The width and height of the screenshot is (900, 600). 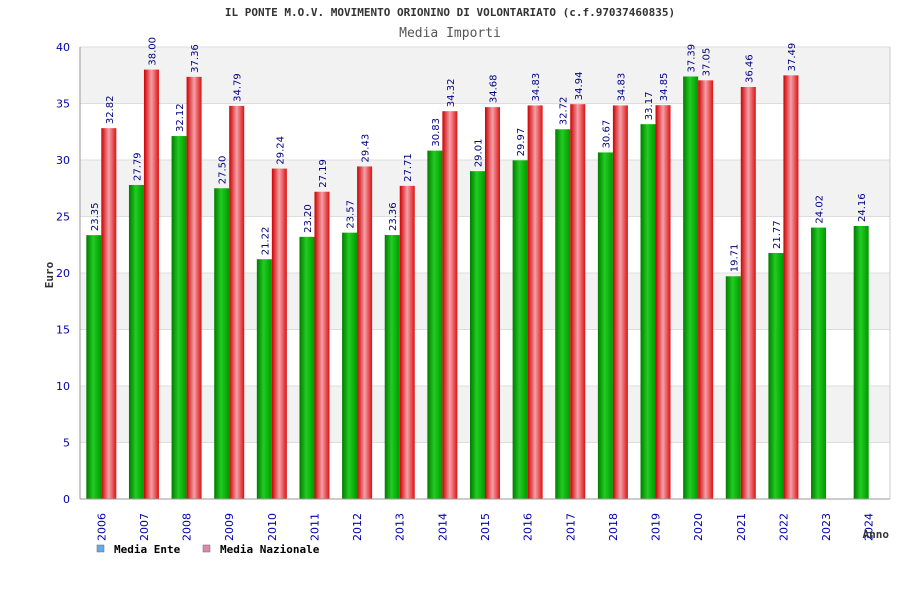 What do you see at coordinates (272, 527) in the screenshot?
I see `x-tick-label: 2010` at bounding box center [272, 527].